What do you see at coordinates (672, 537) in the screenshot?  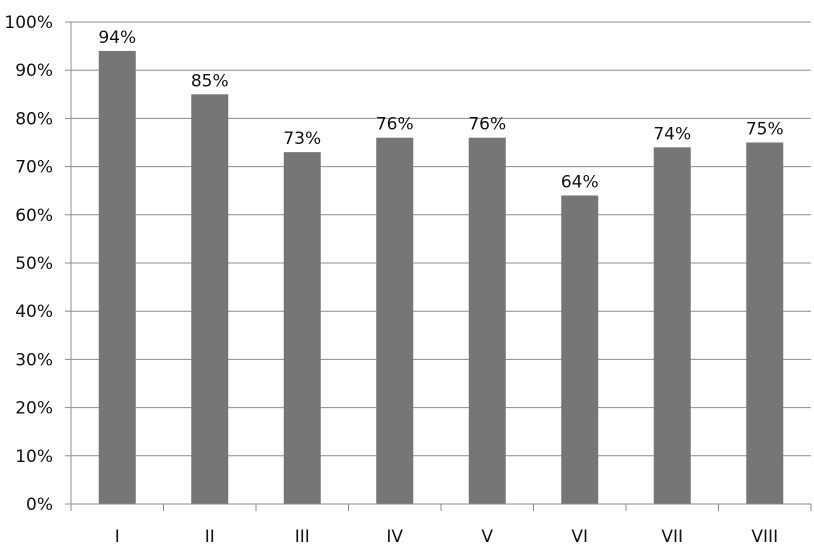 I see `x-tick-label: VII` at bounding box center [672, 537].